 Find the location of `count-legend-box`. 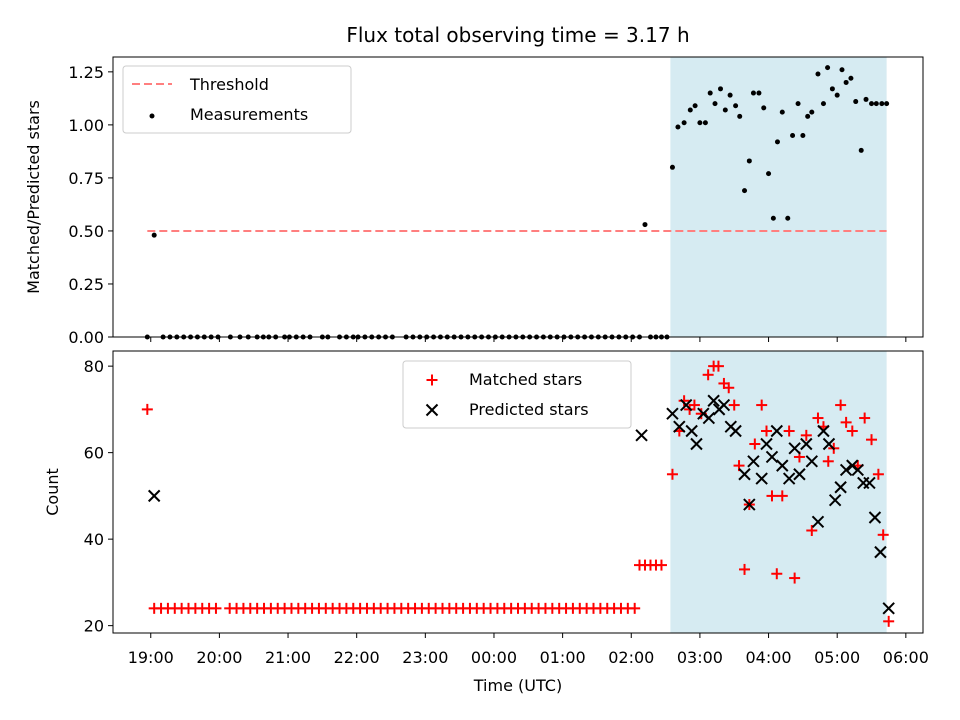

count-legend-box is located at coordinates (517, 394).